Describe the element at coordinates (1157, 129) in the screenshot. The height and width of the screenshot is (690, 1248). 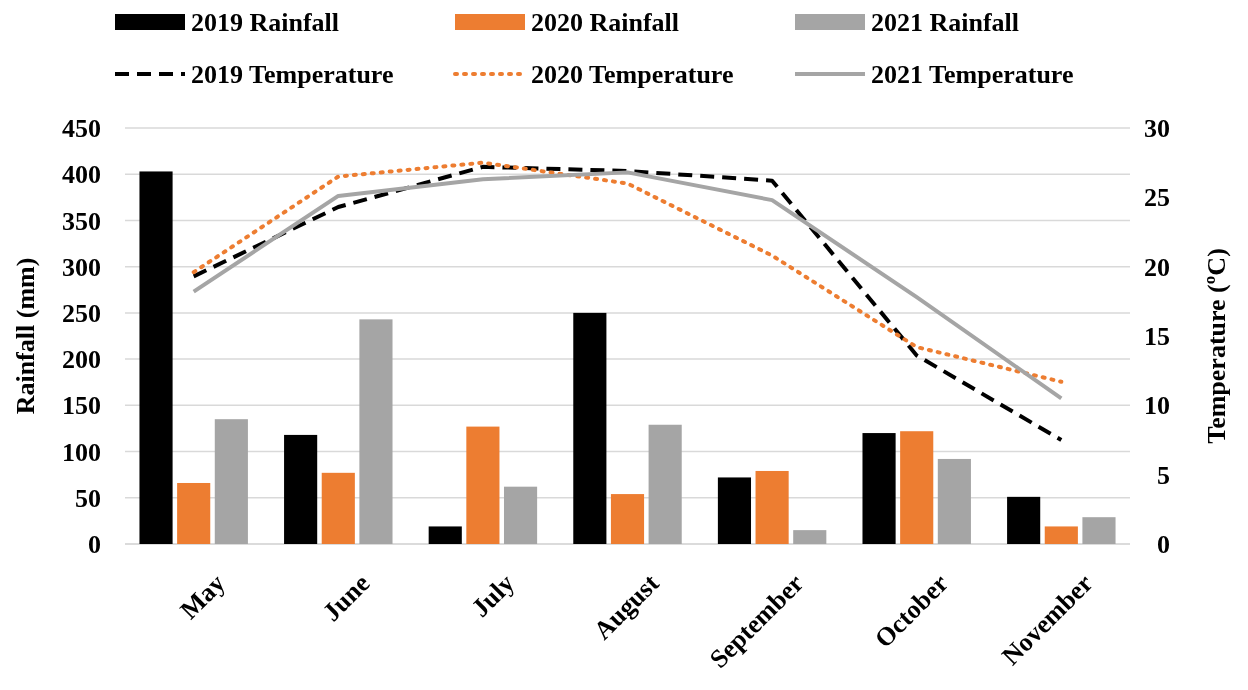
I see `y2-tick-label: 30` at that location.